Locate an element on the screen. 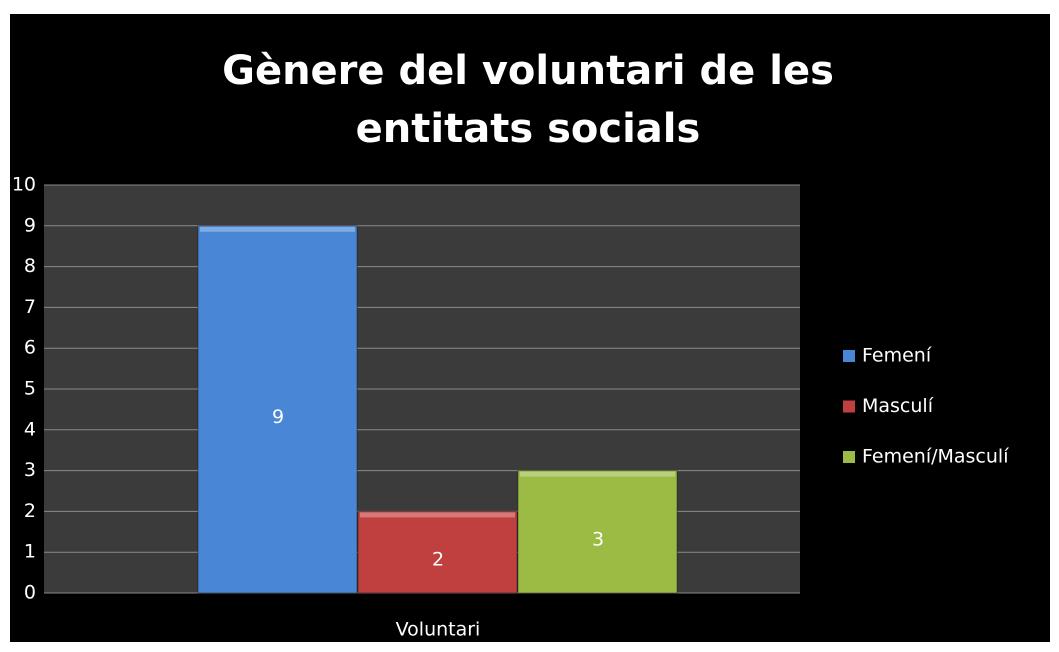 Image resolution: width=1059 pixels, height=652 pixels. y-tick-label: 0 is located at coordinates (30, 593).